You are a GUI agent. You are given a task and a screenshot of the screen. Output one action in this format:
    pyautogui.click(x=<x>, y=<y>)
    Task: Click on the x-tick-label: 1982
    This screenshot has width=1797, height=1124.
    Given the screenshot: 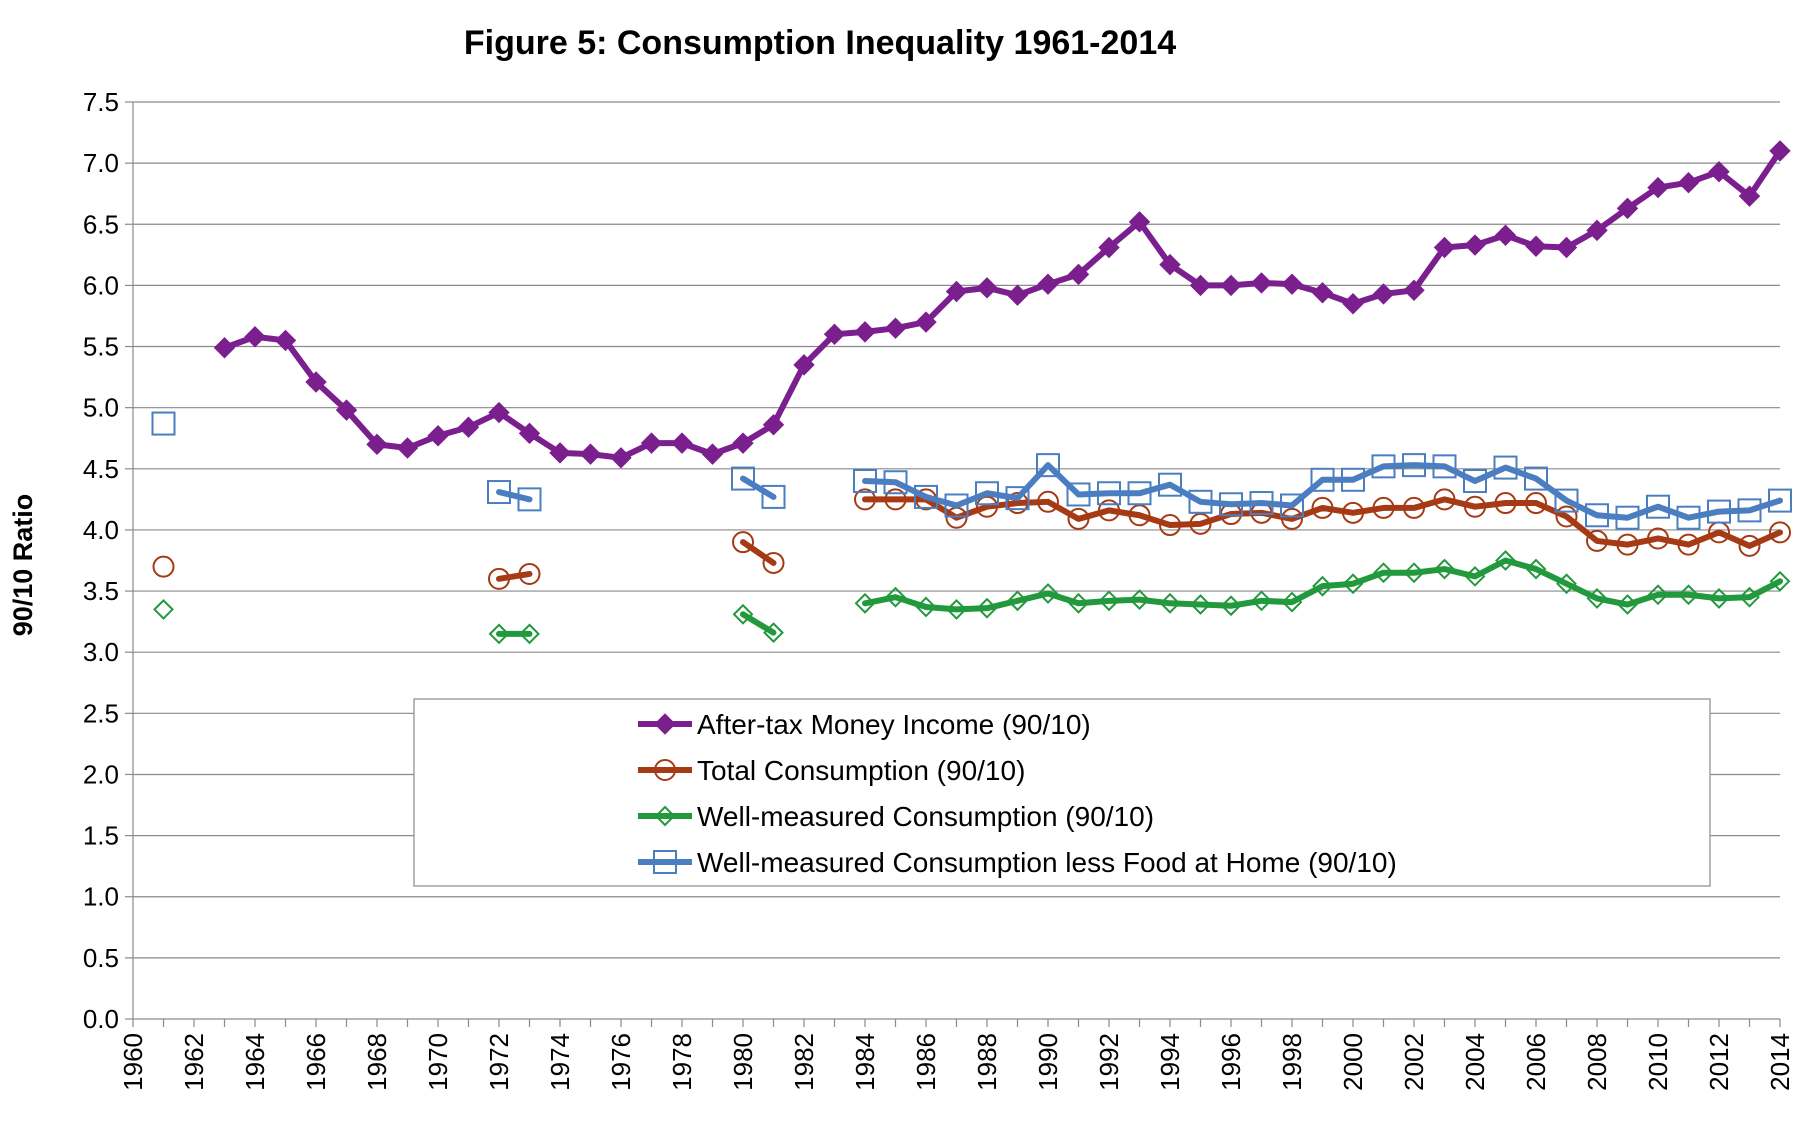 What is the action you would take?
    pyautogui.click(x=804, y=1062)
    